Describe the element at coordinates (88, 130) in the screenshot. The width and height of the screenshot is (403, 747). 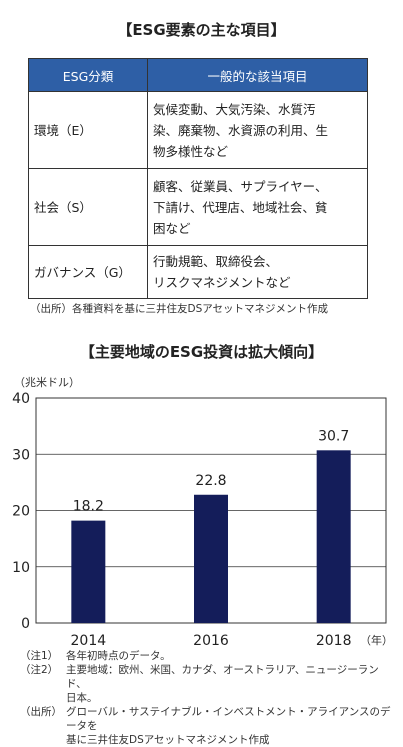
I see `category-cell: 環境（E）` at that location.